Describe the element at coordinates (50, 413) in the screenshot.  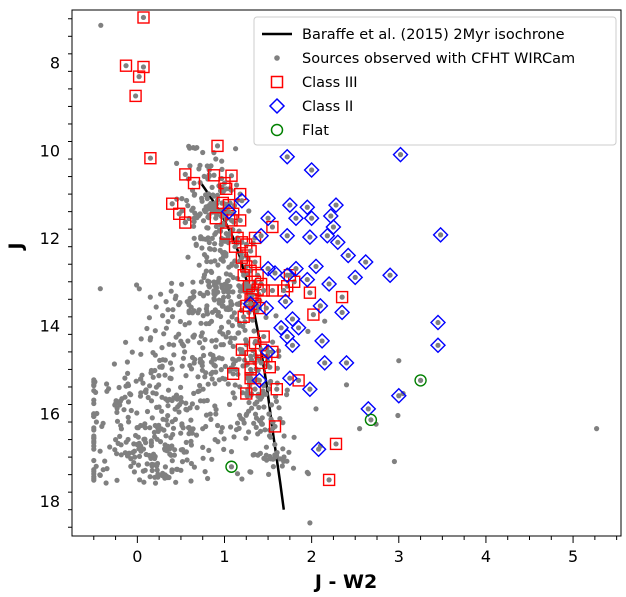
I see `y-tick-label: 16` at that location.